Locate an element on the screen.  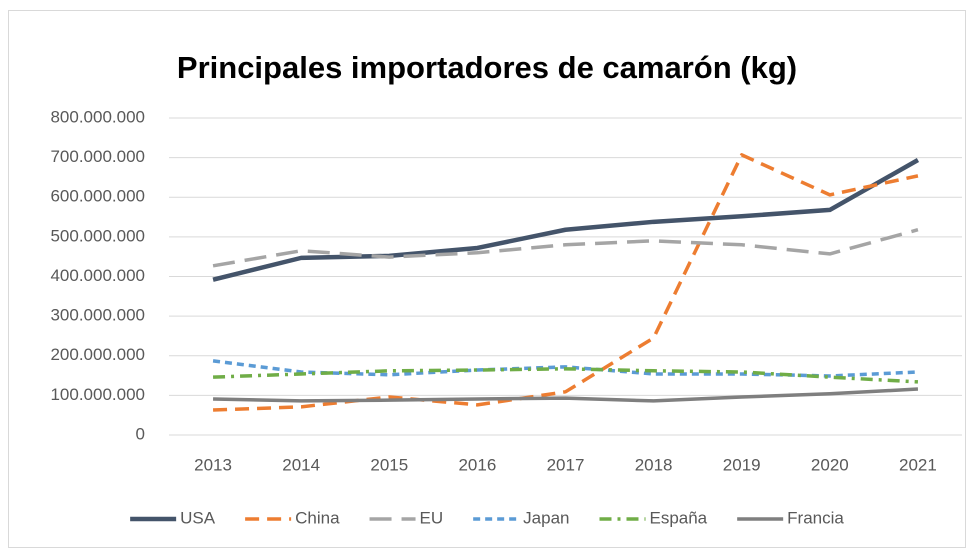
x-tick-label: 2017 is located at coordinates (566, 464).